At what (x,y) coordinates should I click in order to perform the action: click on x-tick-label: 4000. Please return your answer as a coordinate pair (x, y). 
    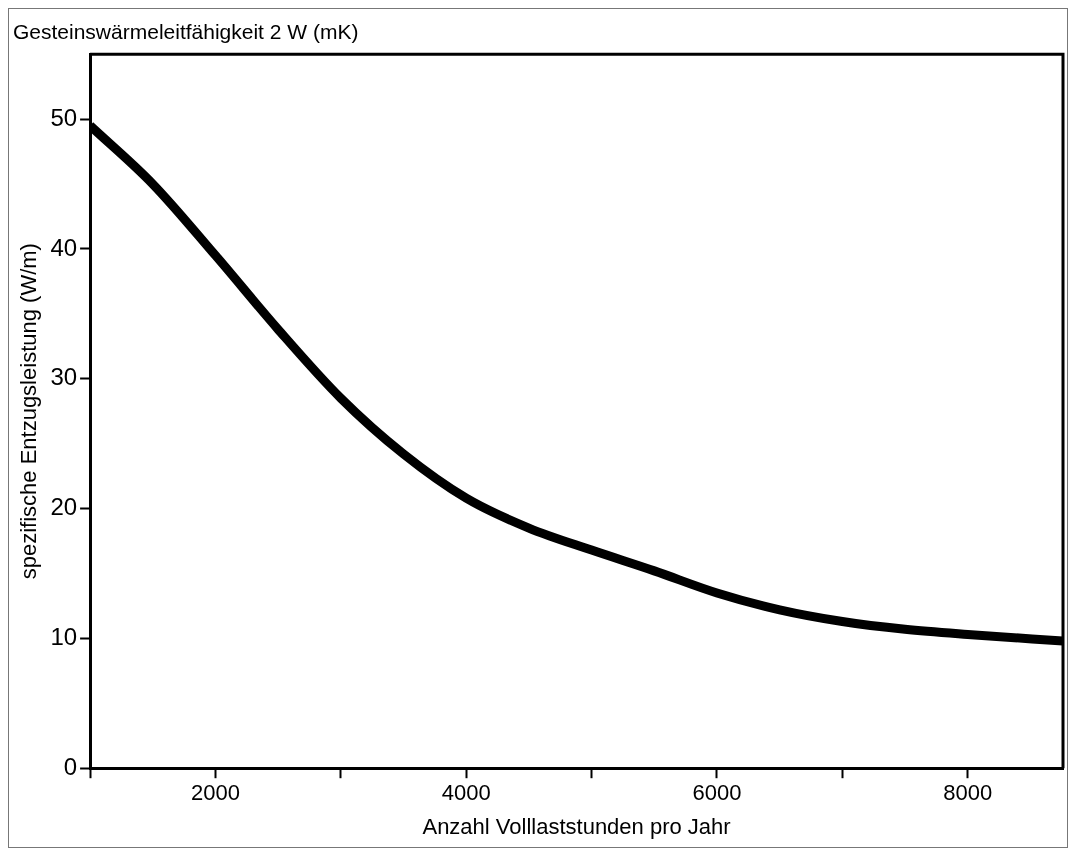
    Looking at the image, I should click on (466, 793).